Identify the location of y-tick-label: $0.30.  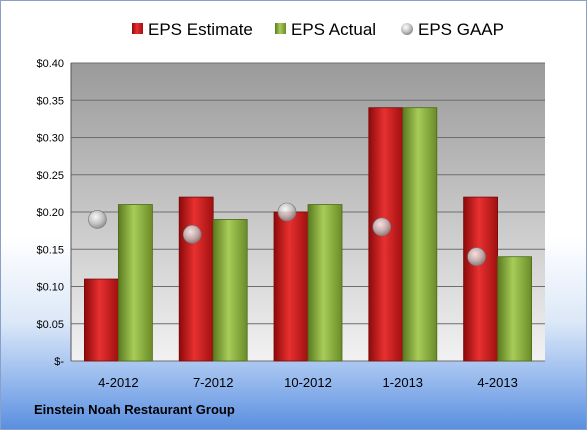
(50, 139).